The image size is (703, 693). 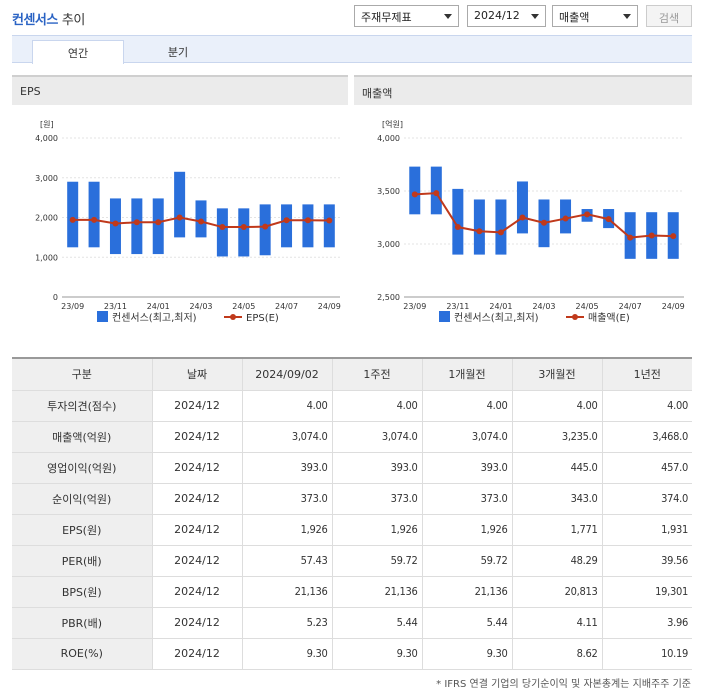 I want to click on table-cell: 48.29, so click(x=557, y=561).